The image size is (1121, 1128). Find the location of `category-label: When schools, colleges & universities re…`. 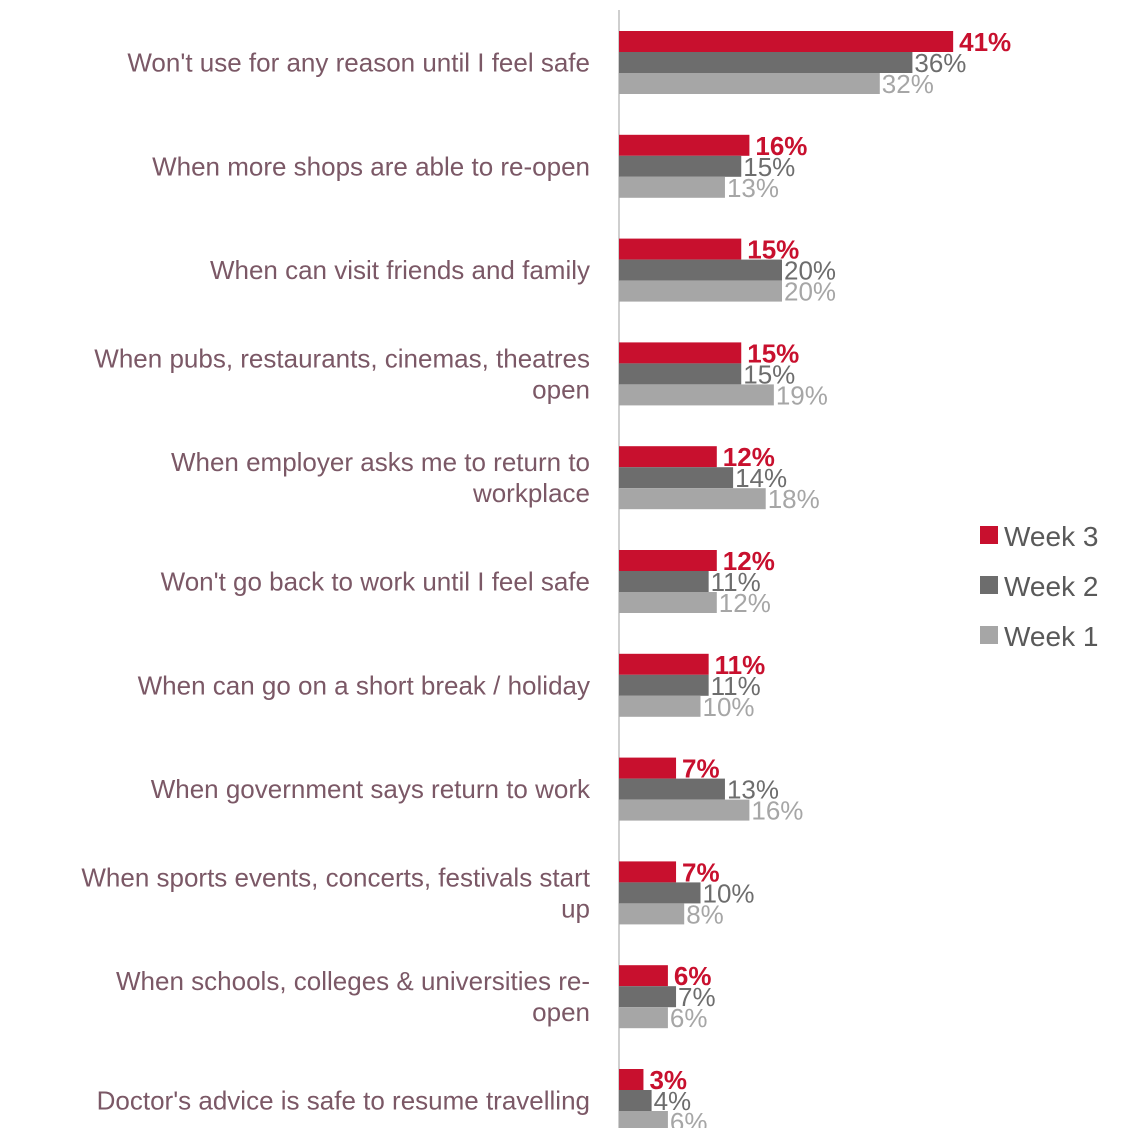

category-label: When schools, colleges & universities re… is located at coordinates (353, 996).